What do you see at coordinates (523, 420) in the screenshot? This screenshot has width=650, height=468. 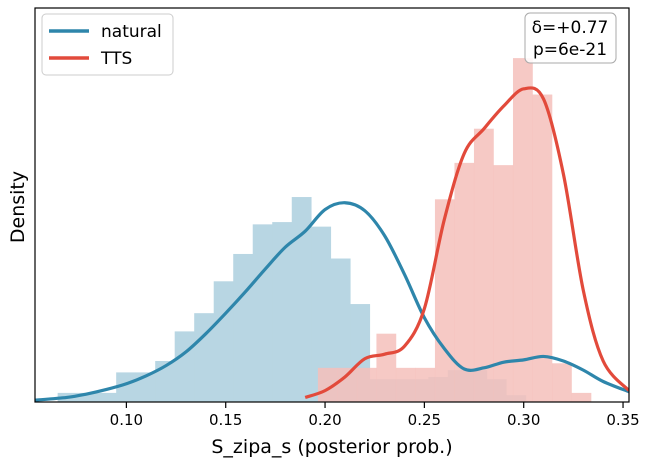 I see `x-tick-label: 0.30` at bounding box center [523, 420].